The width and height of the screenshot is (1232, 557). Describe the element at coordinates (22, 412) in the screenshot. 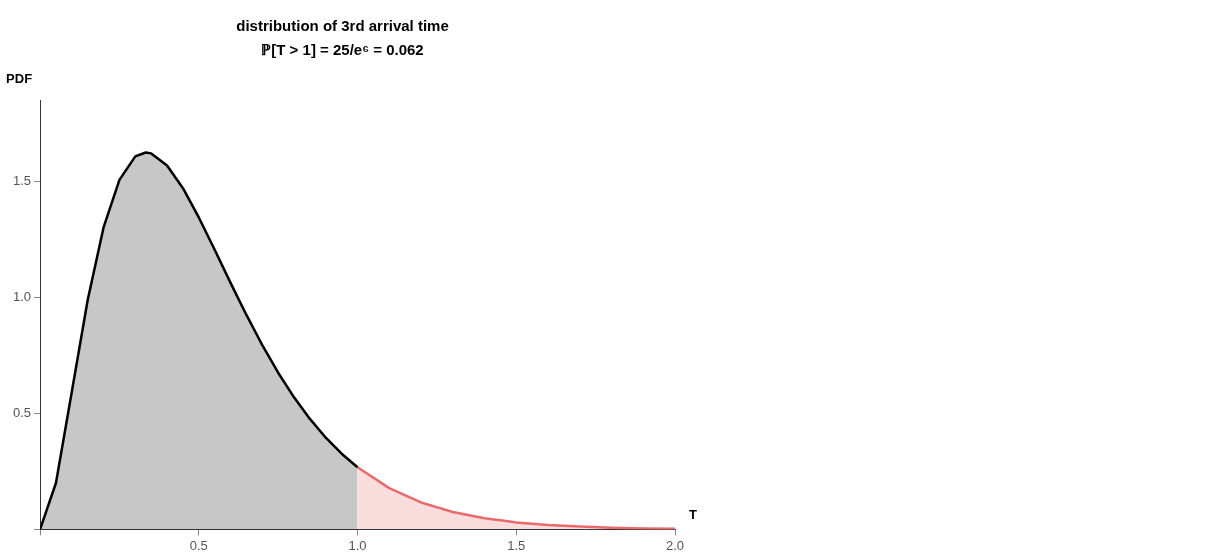

I see `y-tick-label: 0.5` at that location.